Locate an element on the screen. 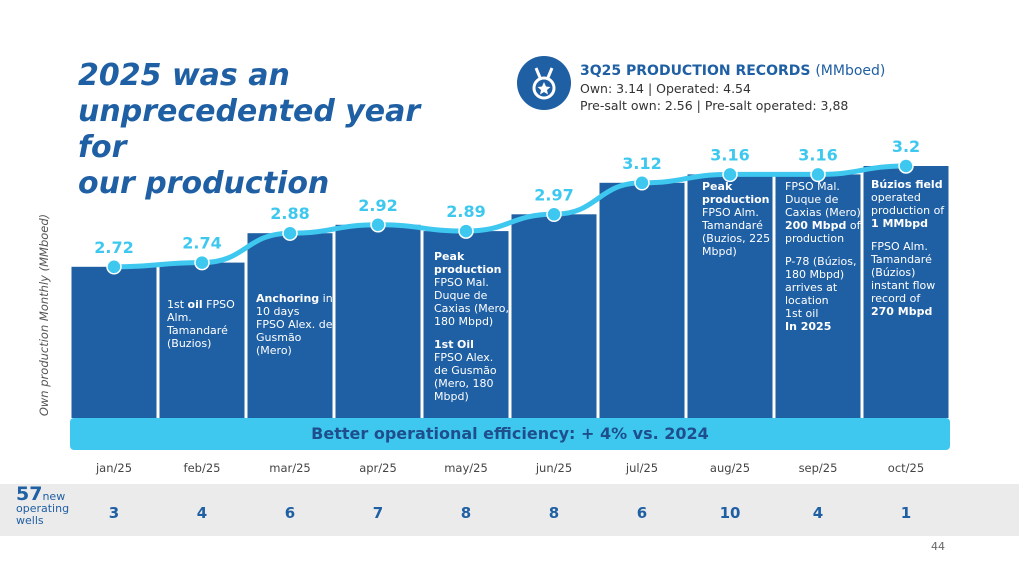 The image size is (1019, 573). bar-may/25 is located at coordinates (466, 324).